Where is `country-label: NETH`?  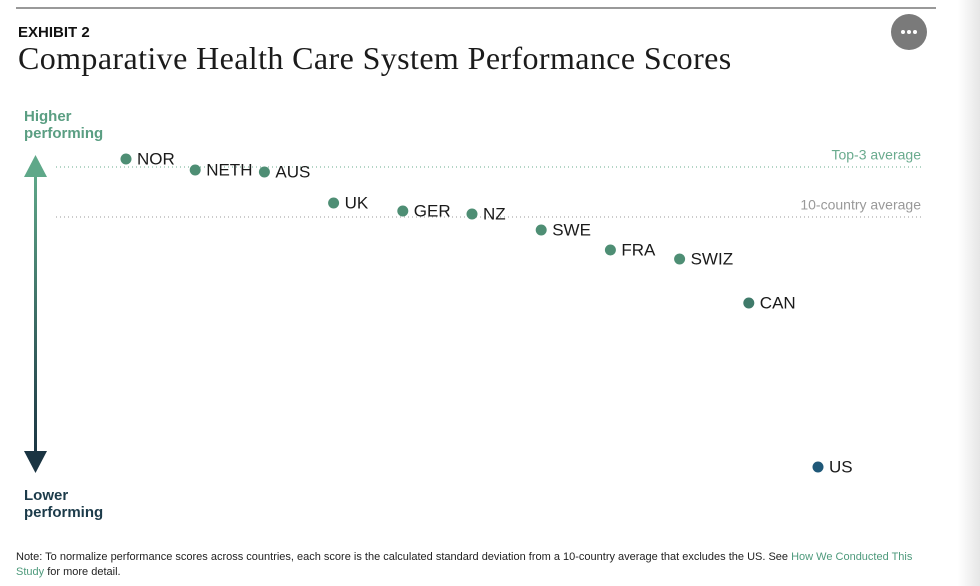
country-label: NETH is located at coordinates (229, 169).